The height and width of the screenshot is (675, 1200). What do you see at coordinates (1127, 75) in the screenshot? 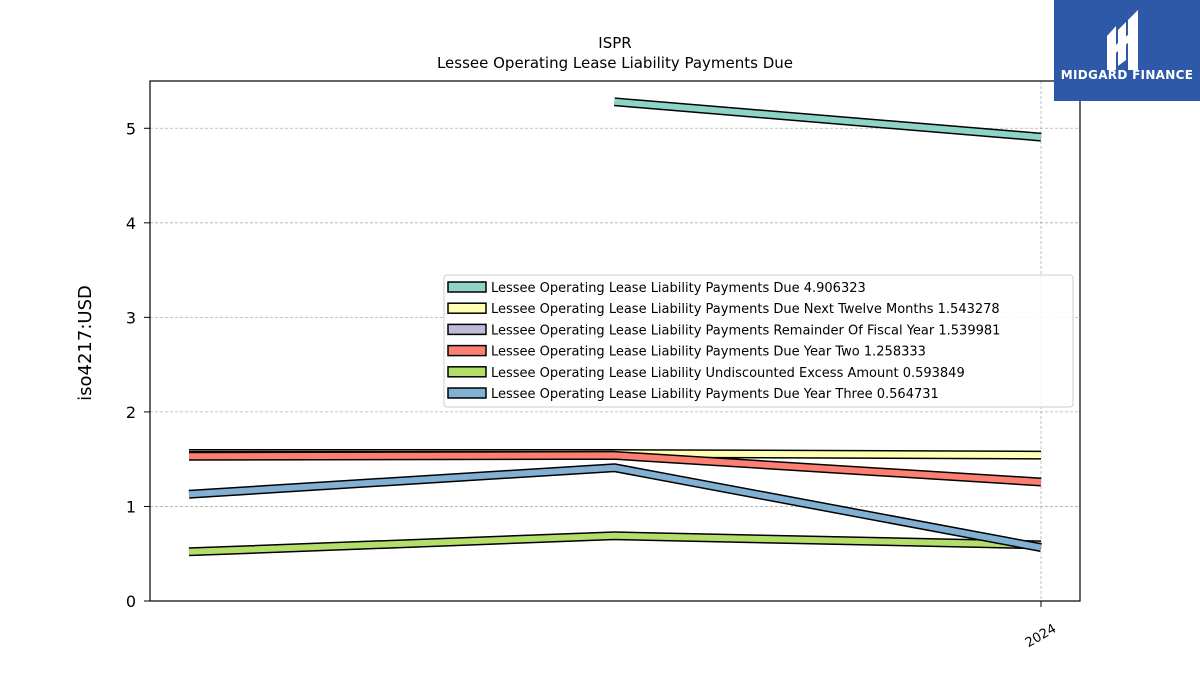
I see `brand-name: MIDGARD FINANCE` at bounding box center [1127, 75].